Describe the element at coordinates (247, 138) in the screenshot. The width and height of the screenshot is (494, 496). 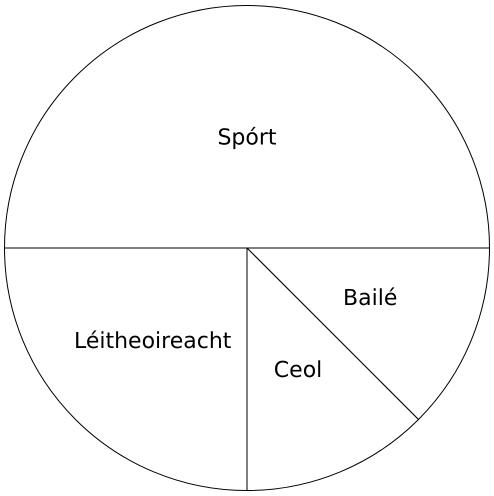
I see `slice-label: Spórt` at that location.